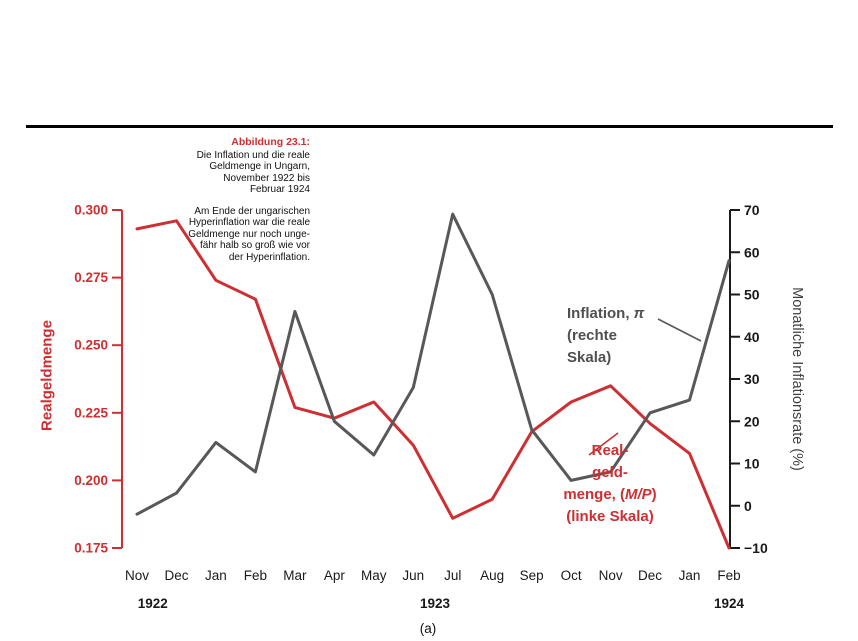 Image resolution: width=858 pixels, height=641 pixels. What do you see at coordinates (413, 575) in the screenshot?
I see `x-axis-month-label: Jun` at bounding box center [413, 575].